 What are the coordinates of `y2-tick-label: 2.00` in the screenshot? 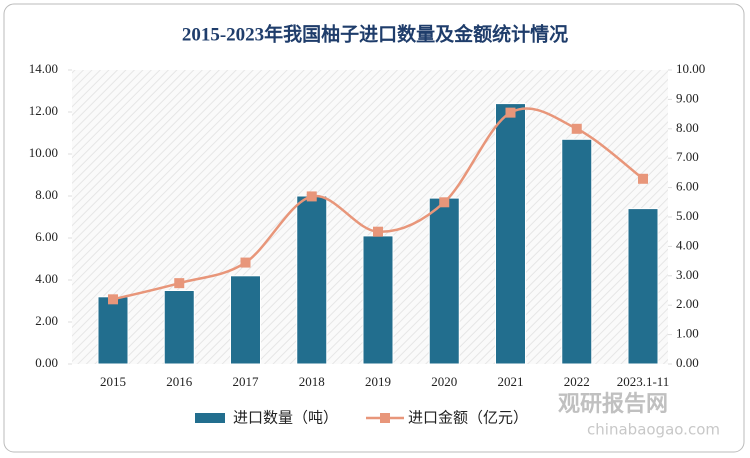 It's located at (687, 303).